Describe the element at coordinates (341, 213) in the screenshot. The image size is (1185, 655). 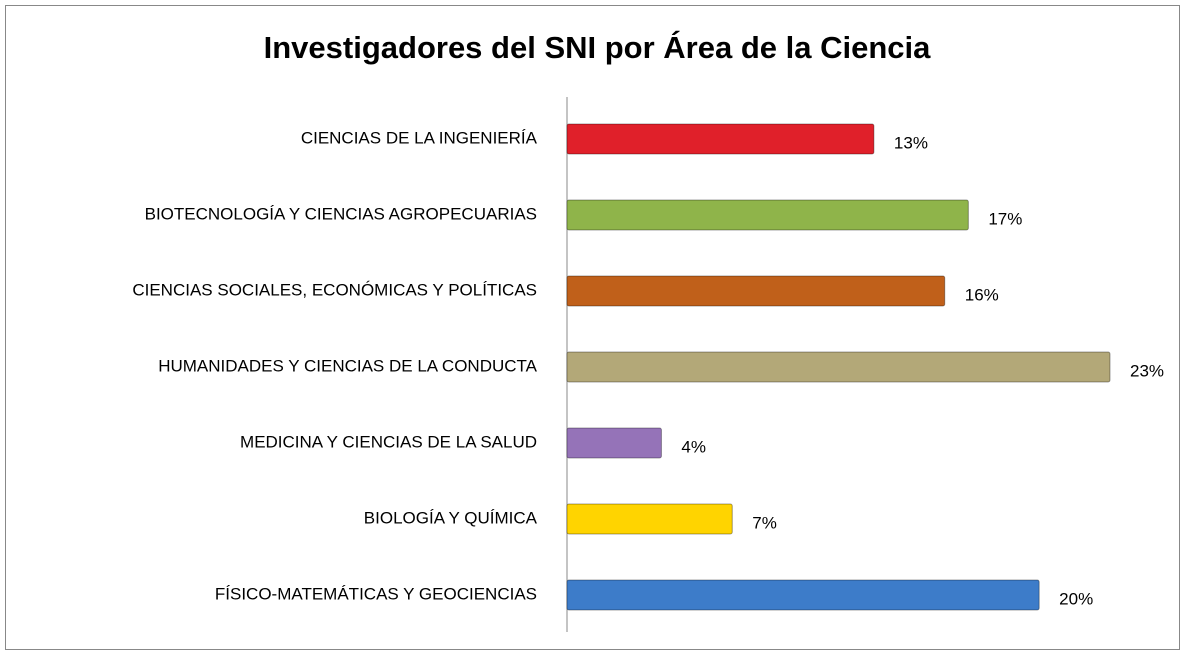
I see `category-label: BIOTECNOLOGÍA Y CIENCIAS AGROPECUARIAS` at that location.